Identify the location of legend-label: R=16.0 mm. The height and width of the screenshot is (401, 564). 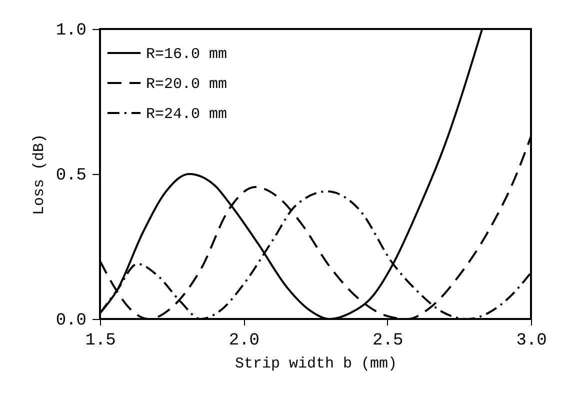
(187, 54).